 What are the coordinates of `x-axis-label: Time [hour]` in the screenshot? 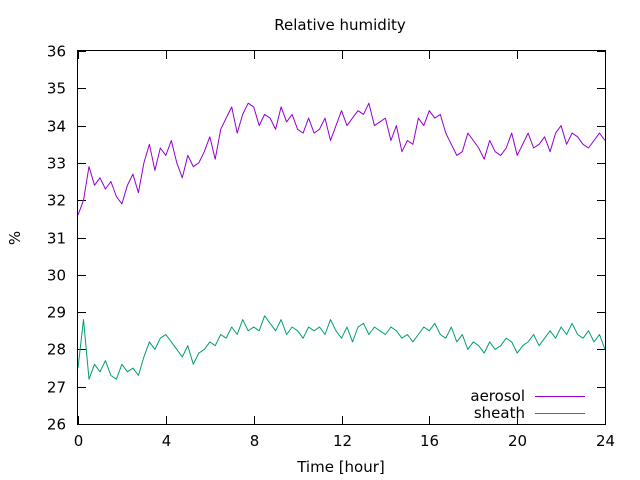 It's located at (340, 467).